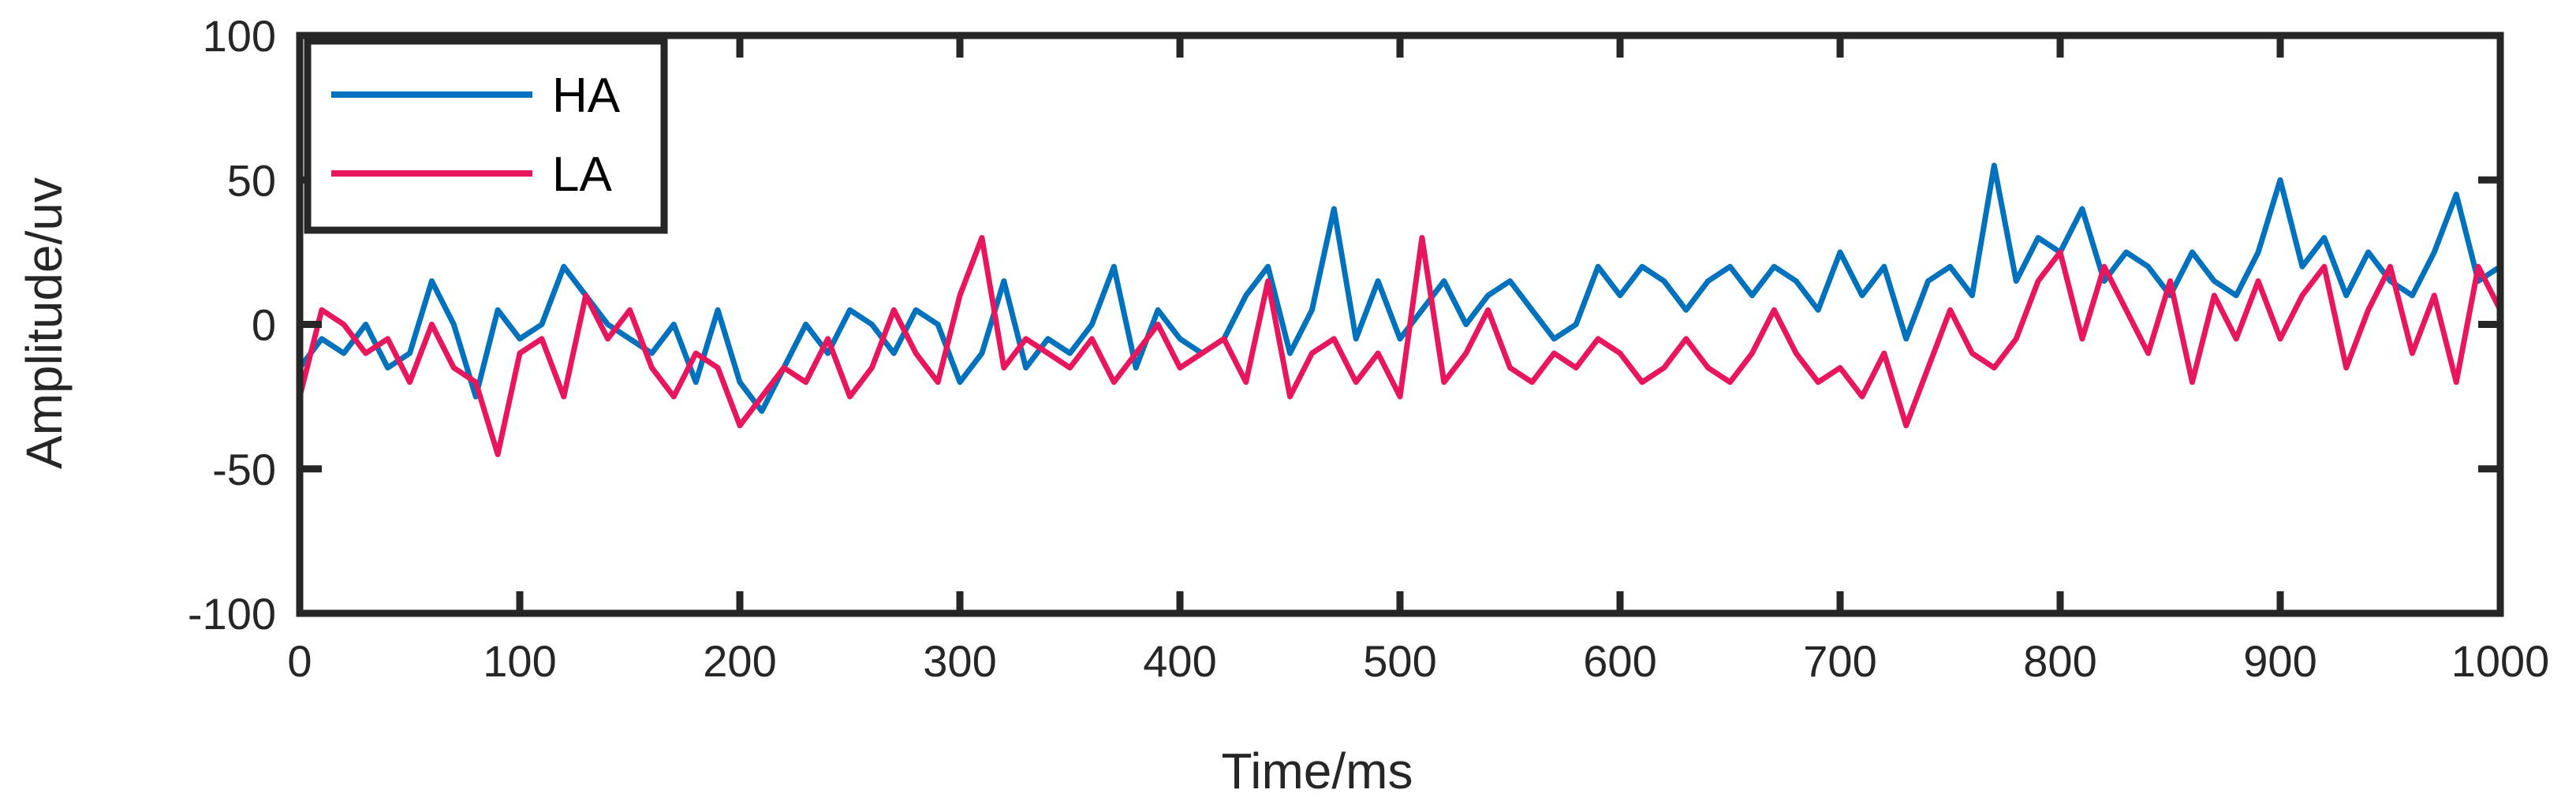 The width and height of the screenshot is (2576, 812). What do you see at coordinates (1619, 661) in the screenshot?
I see `x-tick-label: 600` at bounding box center [1619, 661].